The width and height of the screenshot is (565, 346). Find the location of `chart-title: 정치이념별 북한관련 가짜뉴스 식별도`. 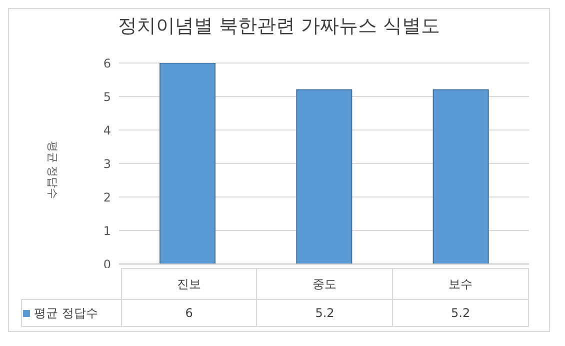

chart-title: 정치이념별 북한관련 가짜뉴스 식별도 is located at coordinates (279, 26).